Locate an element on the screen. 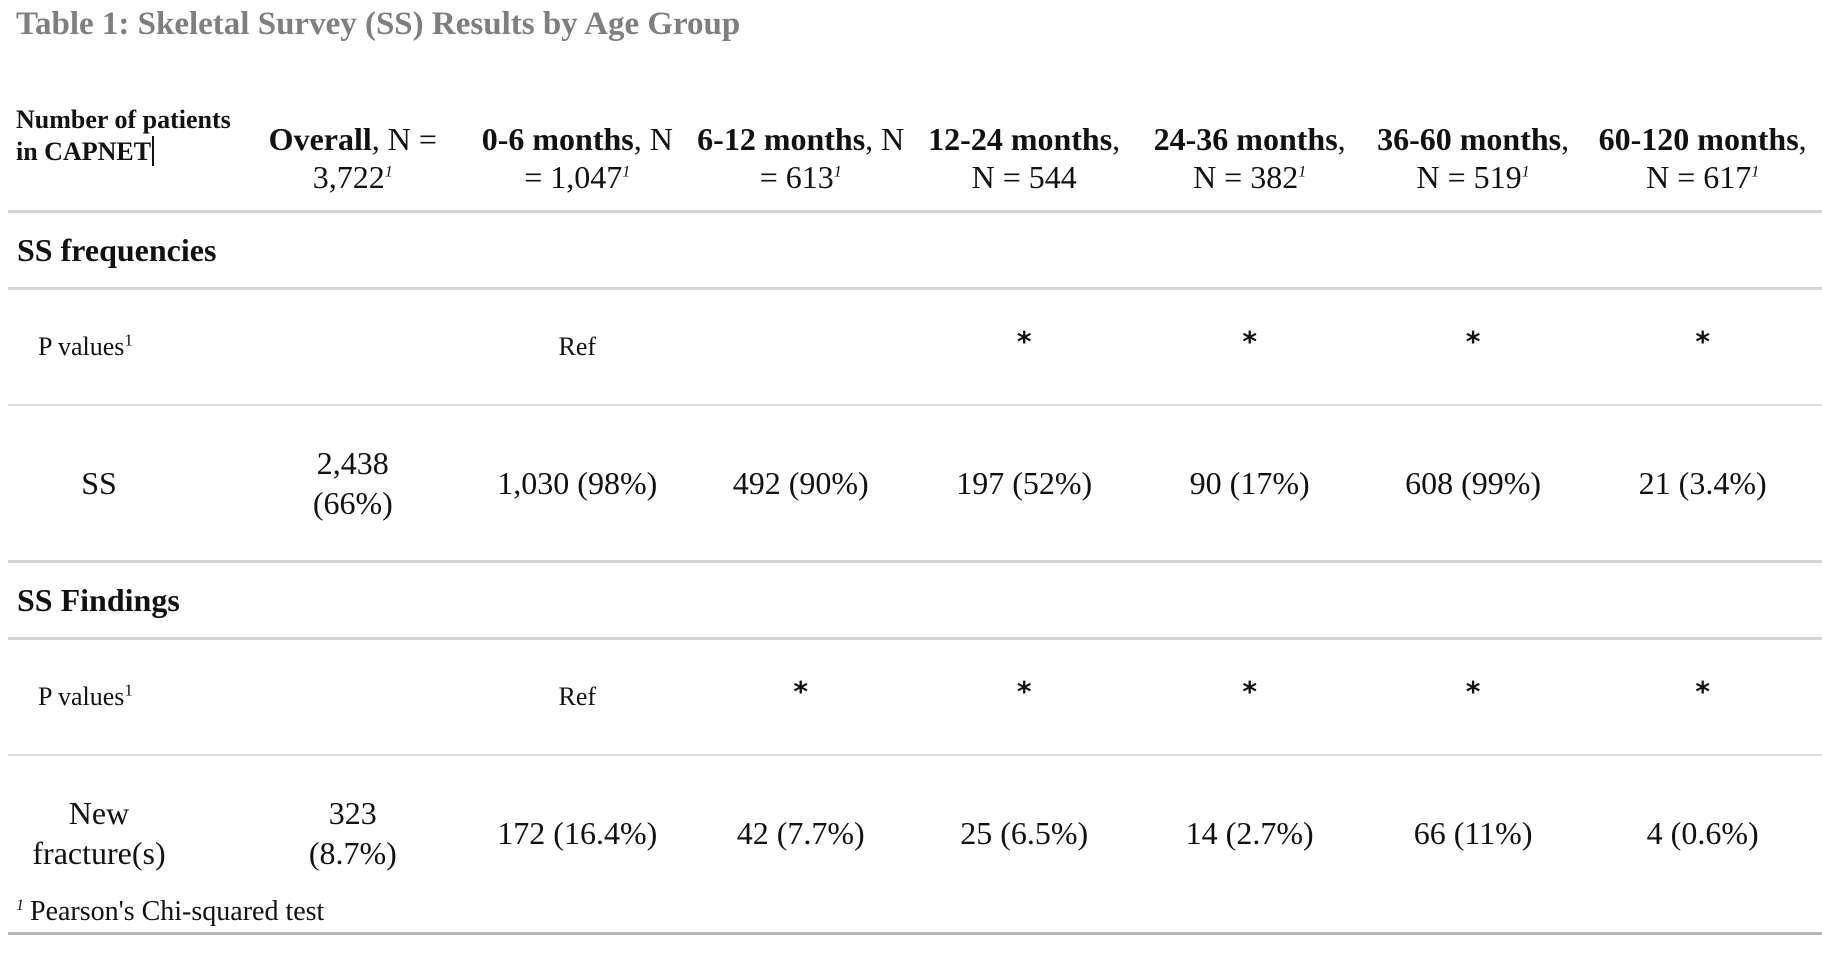 This screenshot has height=966, width=1822. pvalue-row: P values1 Ref * * * * is located at coordinates (915, 347).